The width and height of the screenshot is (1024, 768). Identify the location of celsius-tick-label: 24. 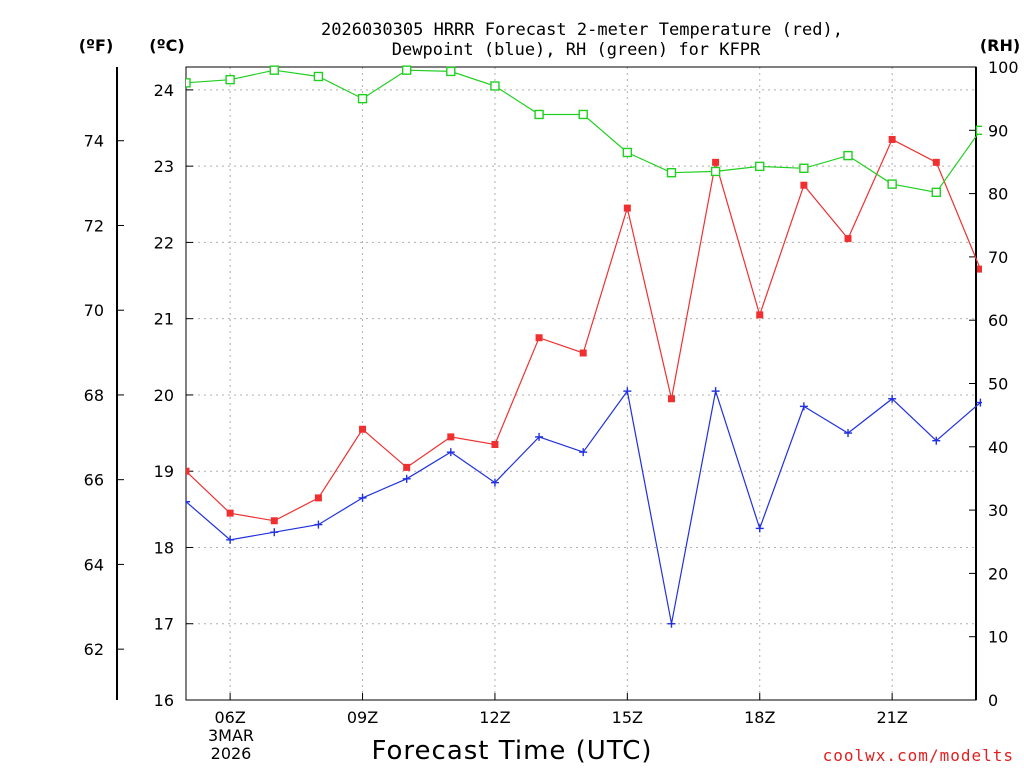
(164, 90).